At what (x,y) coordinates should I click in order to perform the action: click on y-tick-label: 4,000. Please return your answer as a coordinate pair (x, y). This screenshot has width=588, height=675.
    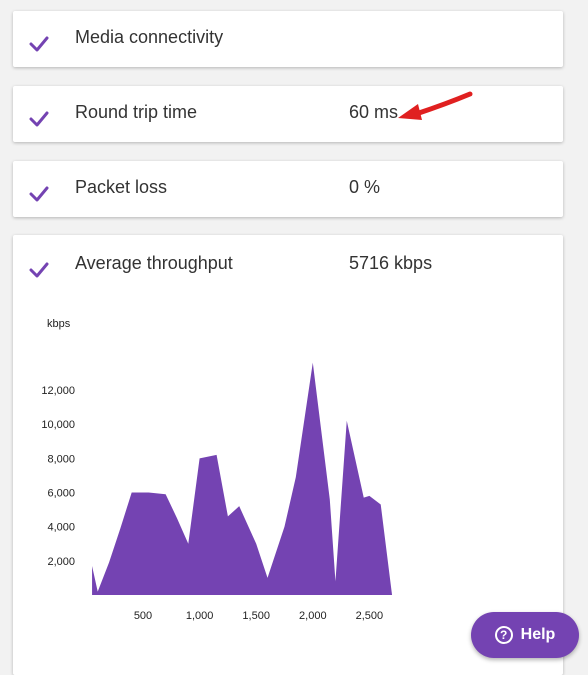
    Looking at the image, I should click on (61, 528).